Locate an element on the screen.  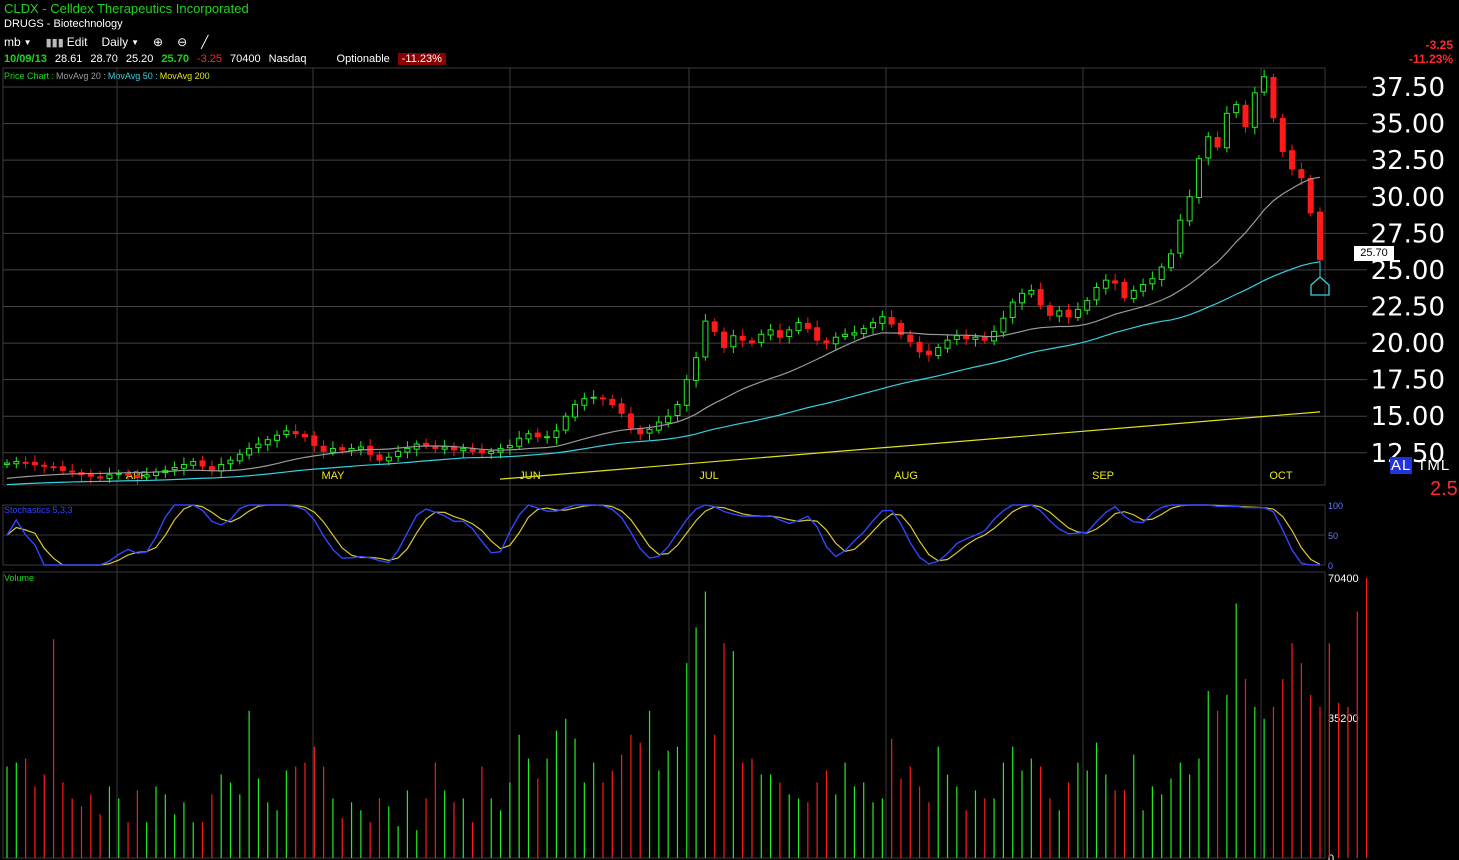
edit-label: Edit is located at coordinates (77, 42).